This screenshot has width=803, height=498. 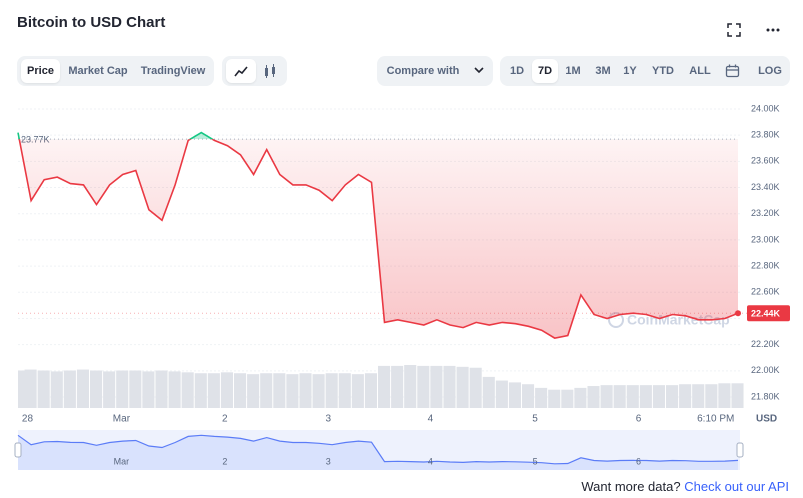 What do you see at coordinates (122, 461) in the screenshot?
I see `navigator-label: Mar` at bounding box center [122, 461].